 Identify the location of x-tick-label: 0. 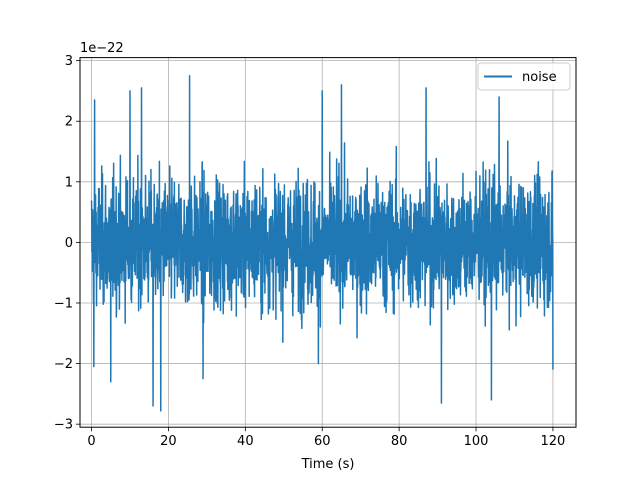
(91, 441).